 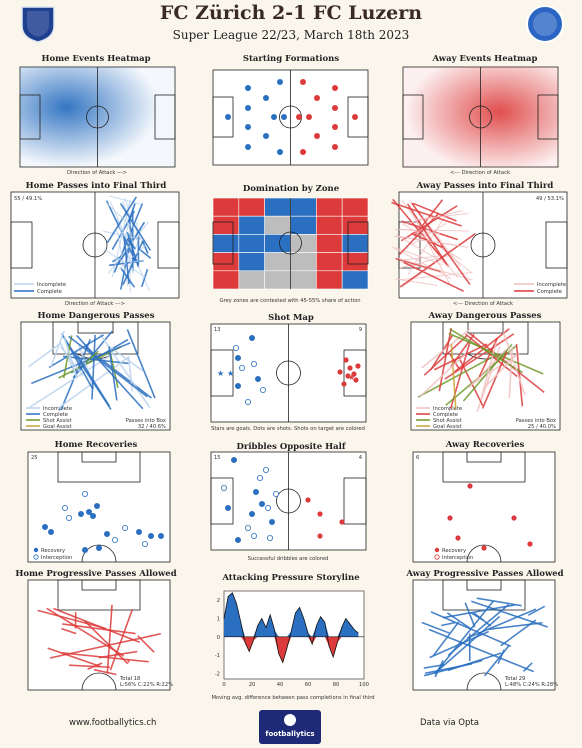 I want to click on home-prog-total: Total 18, so click(x=129, y=679).